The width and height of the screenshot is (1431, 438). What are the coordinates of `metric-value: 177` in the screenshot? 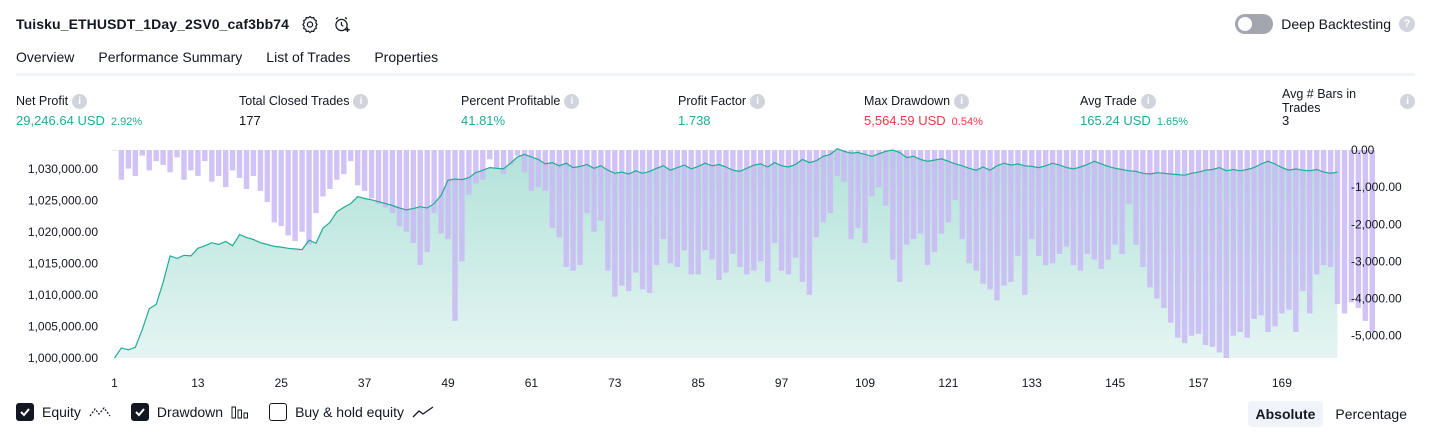 It's located at (250, 120).